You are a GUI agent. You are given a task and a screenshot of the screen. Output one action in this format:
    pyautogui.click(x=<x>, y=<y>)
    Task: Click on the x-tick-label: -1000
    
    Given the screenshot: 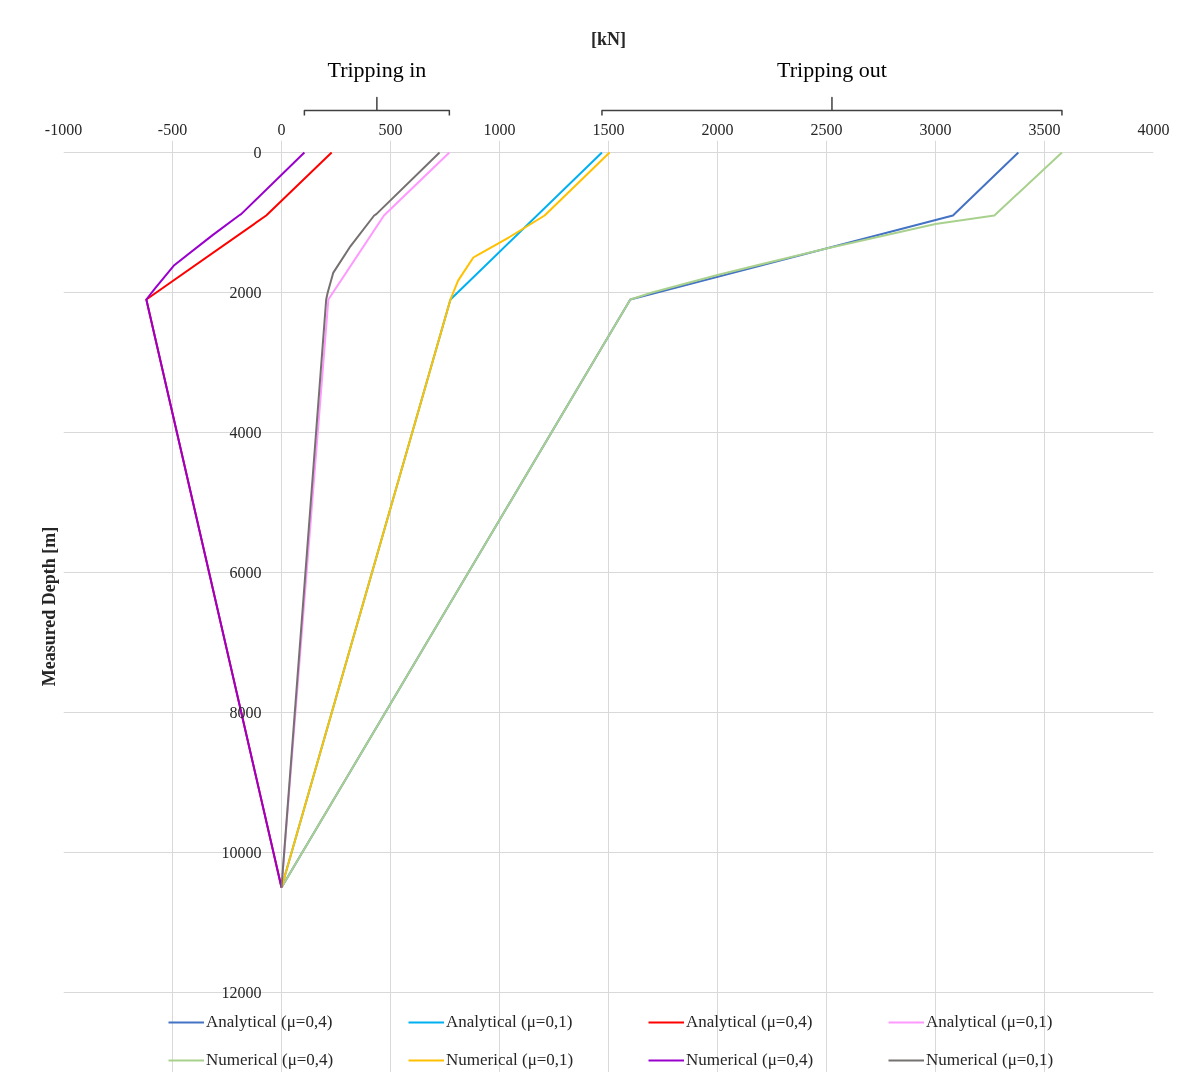 What is the action you would take?
    pyautogui.click(x=63, y=129)
    